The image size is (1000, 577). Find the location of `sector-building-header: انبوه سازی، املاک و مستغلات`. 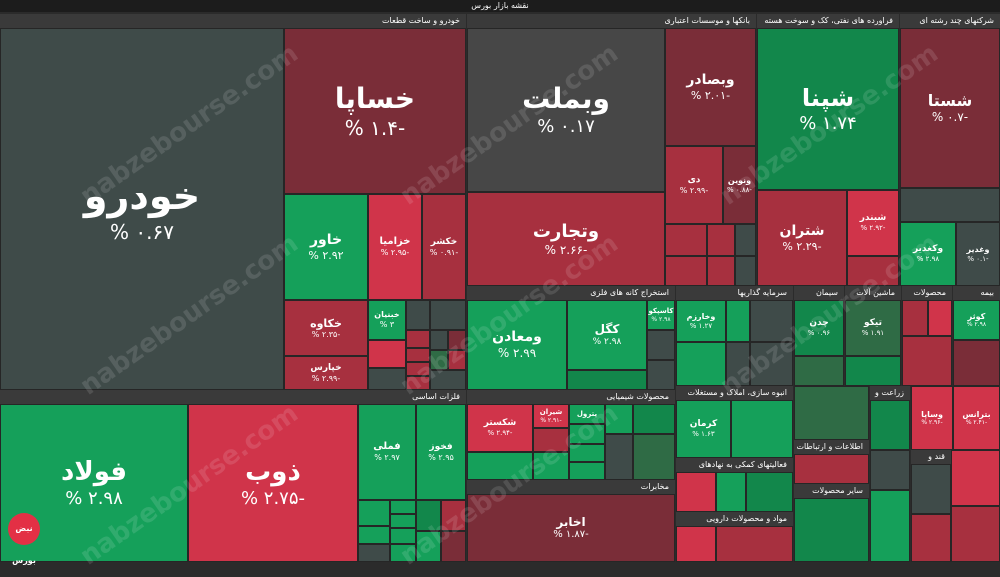

sector-building-header: انبوه سازی، املاک و مستغلات is located at coordinates (734, 393).